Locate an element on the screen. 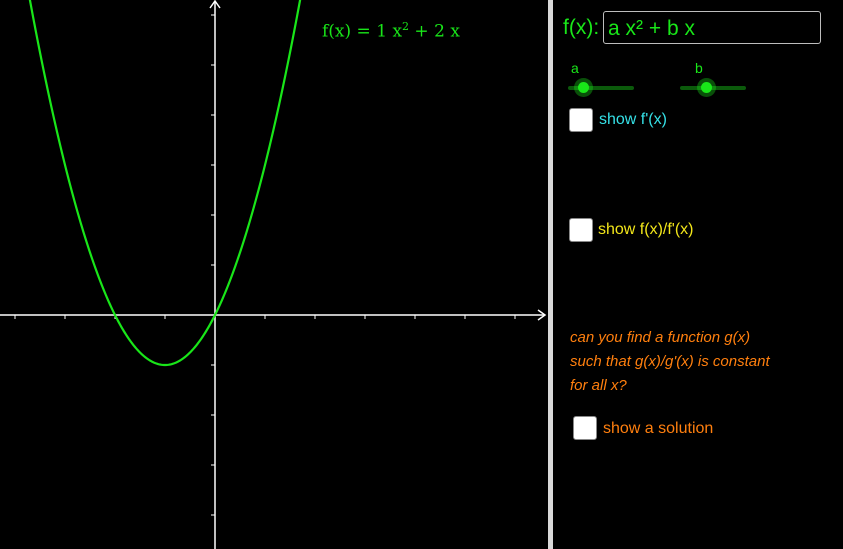 This screenshot has width=843, height=549. exponent: 2 is located at coordinates (406, 26).